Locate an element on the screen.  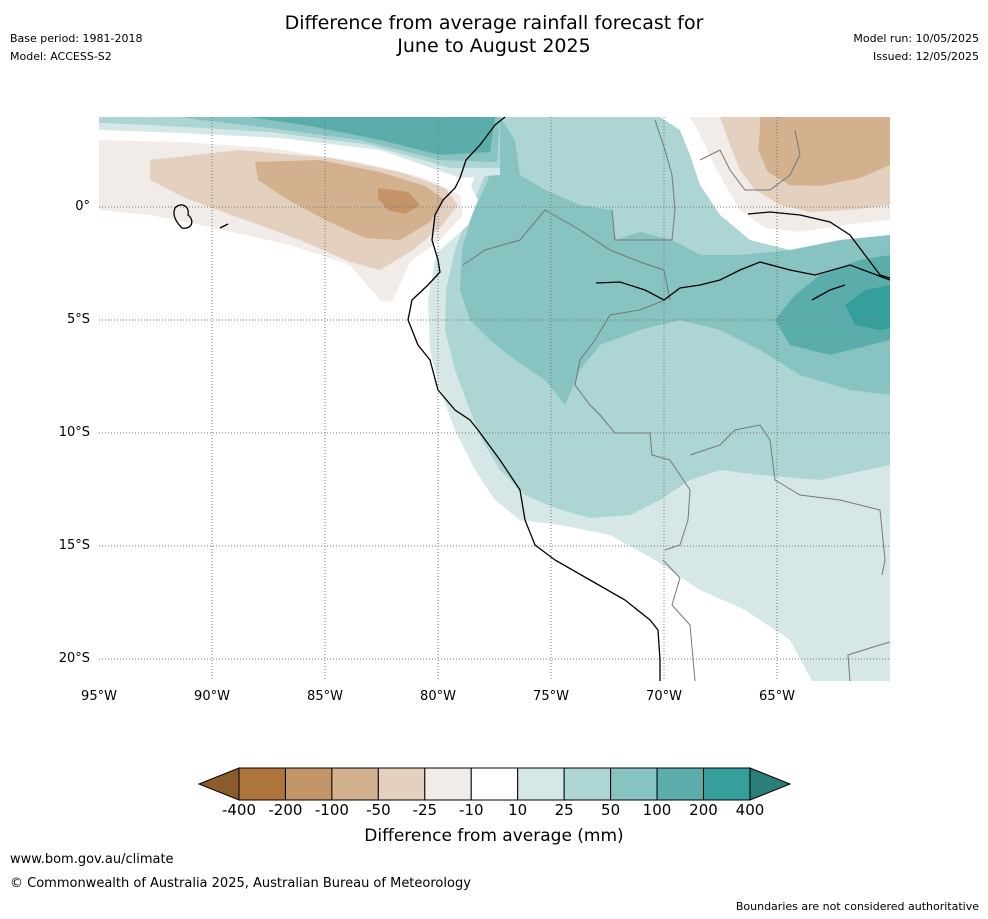
colorbar-label-3: -50 is located at coordinates (378, 810).